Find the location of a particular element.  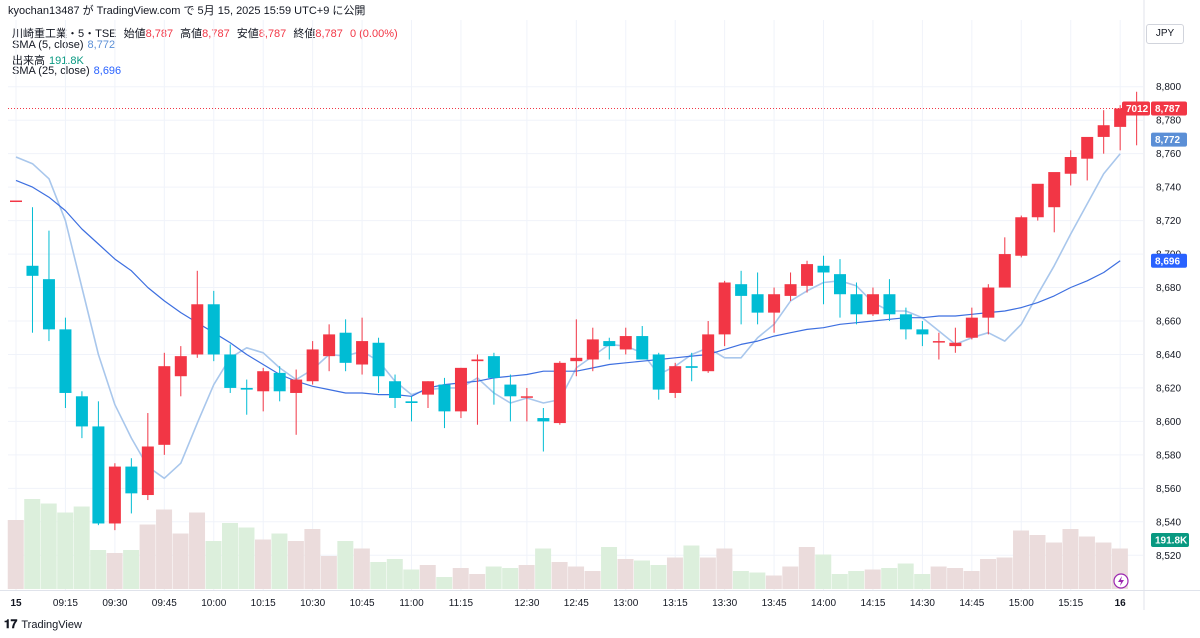

last-price-tag: 8,787 is located at coordinates (1169, 108).